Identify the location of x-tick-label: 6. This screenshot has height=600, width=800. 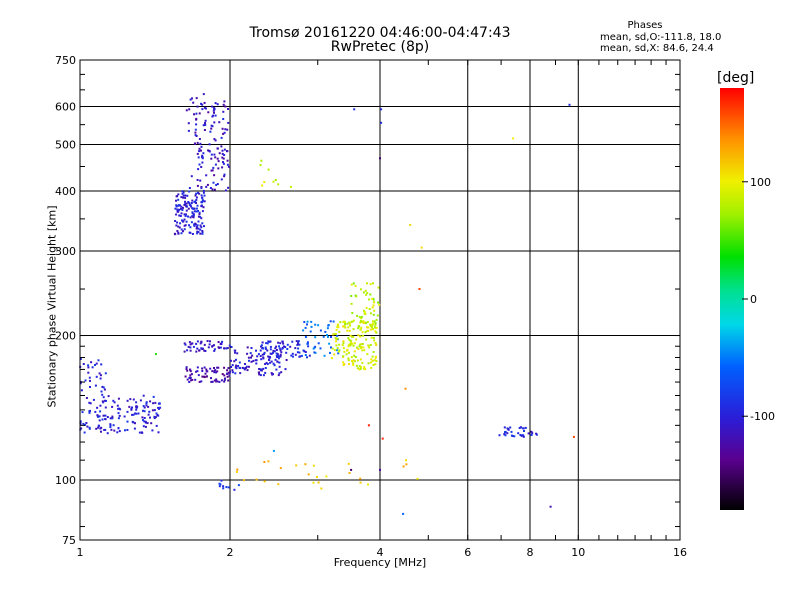
(467, 552).